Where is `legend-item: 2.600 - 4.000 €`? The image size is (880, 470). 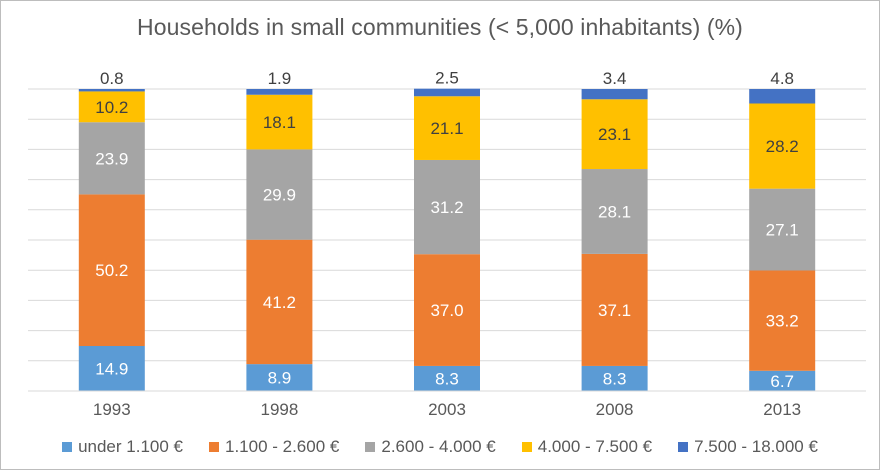
legend-item: 2.600 - 4.000 € is located at coordinates (430, 447).